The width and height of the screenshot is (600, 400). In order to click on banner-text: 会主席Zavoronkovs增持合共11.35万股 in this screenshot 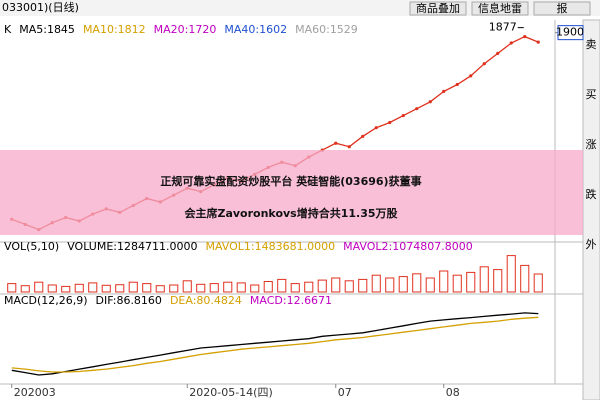, I will do `click(291, 213)`.